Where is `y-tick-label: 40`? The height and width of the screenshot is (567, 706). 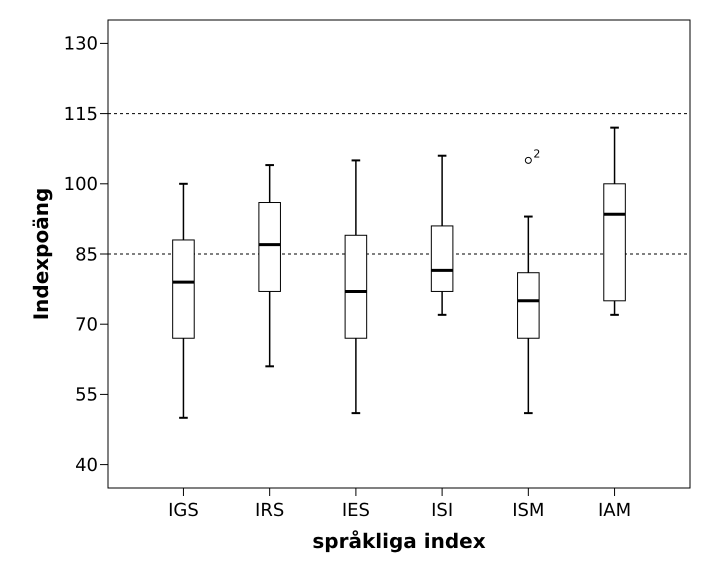 y-tick-label: 40 is located at coordinates (86, 465).